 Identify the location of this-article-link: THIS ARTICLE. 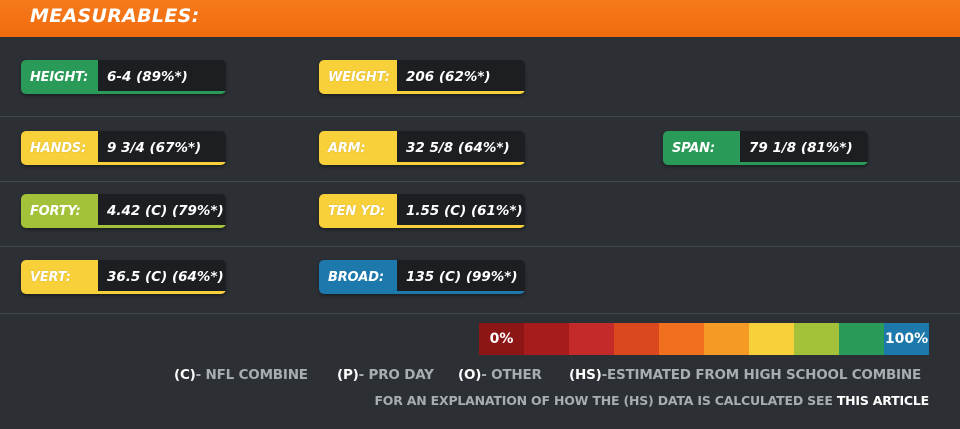
(882, 400).